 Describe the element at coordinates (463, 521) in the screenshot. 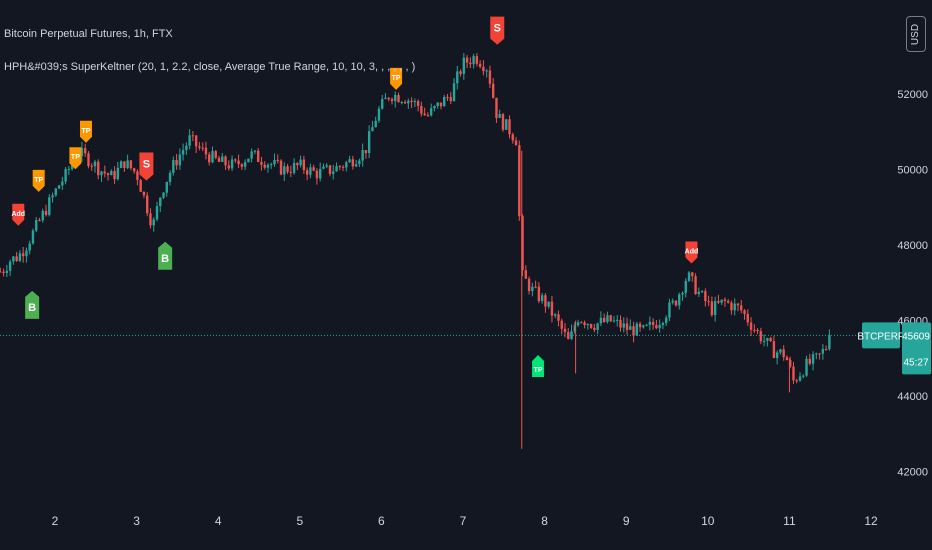

I see `x-tick-label: 7` at that location.